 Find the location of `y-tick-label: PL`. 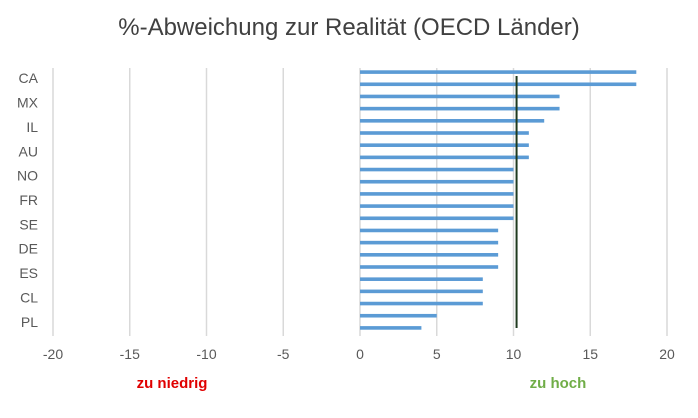

y-tick-label: PL is located at coordinates (29, 322).